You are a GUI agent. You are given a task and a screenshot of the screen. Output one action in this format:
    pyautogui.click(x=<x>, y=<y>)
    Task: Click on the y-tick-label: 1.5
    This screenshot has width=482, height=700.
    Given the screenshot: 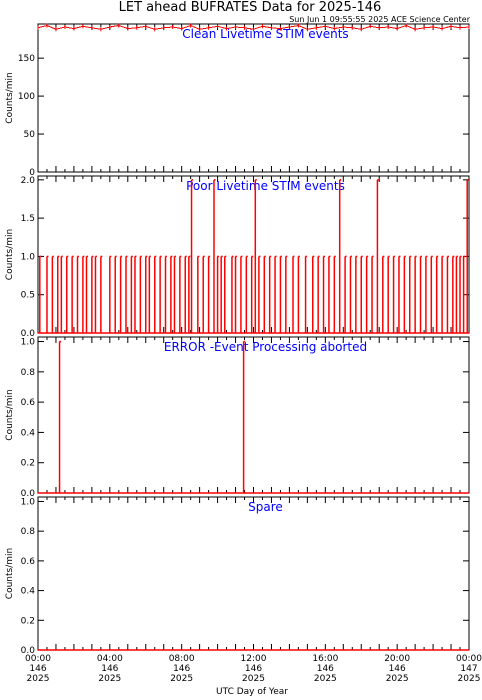 What is the action you would take?
    pyautogui.click(x=28, y=219)
    